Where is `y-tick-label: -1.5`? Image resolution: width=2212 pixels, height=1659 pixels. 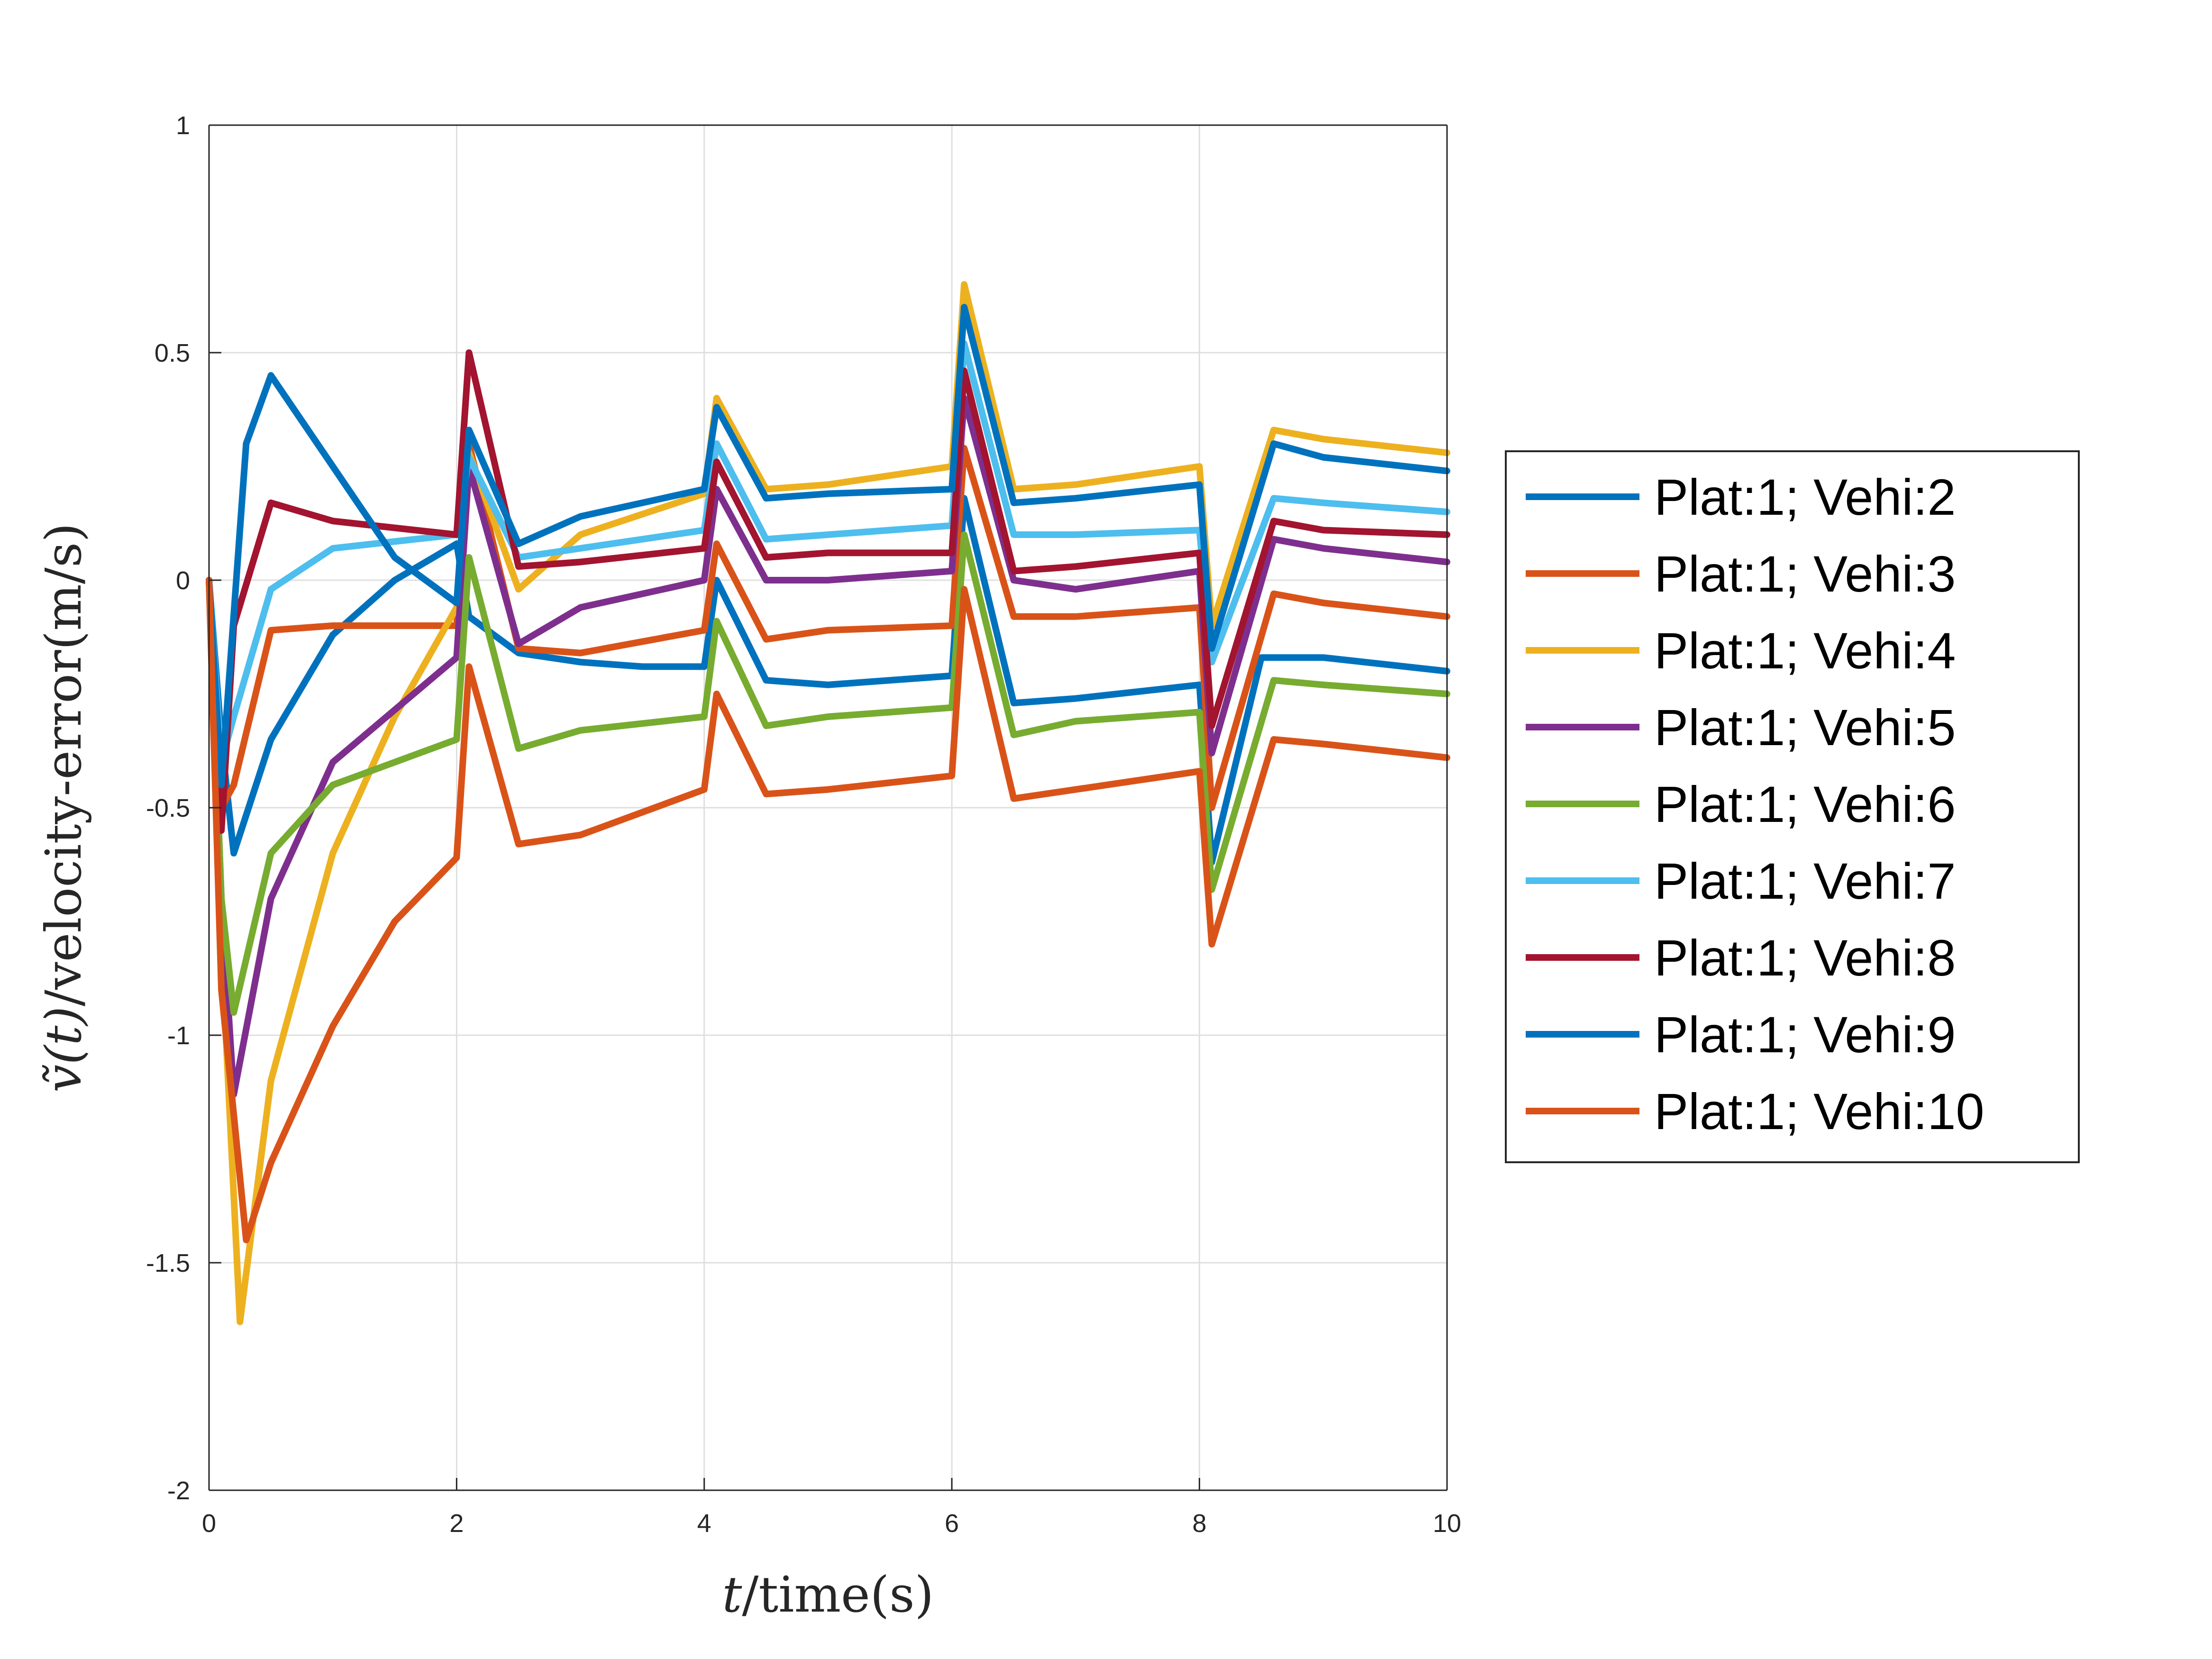 y-tick-label: -1.5 is located at coordinates (168, 1263).